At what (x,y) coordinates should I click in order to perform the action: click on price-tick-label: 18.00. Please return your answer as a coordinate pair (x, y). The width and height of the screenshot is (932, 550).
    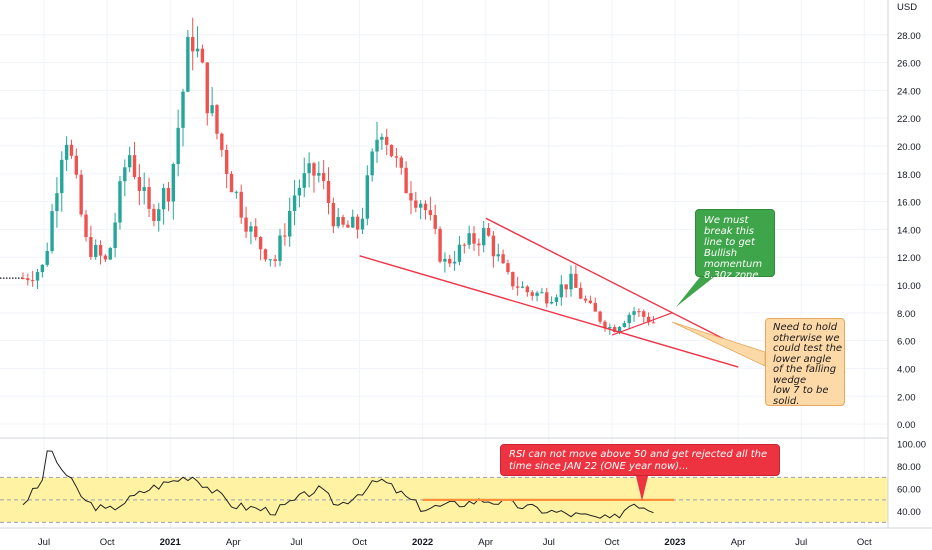
    Looking at the image, I should click on (909, 175).